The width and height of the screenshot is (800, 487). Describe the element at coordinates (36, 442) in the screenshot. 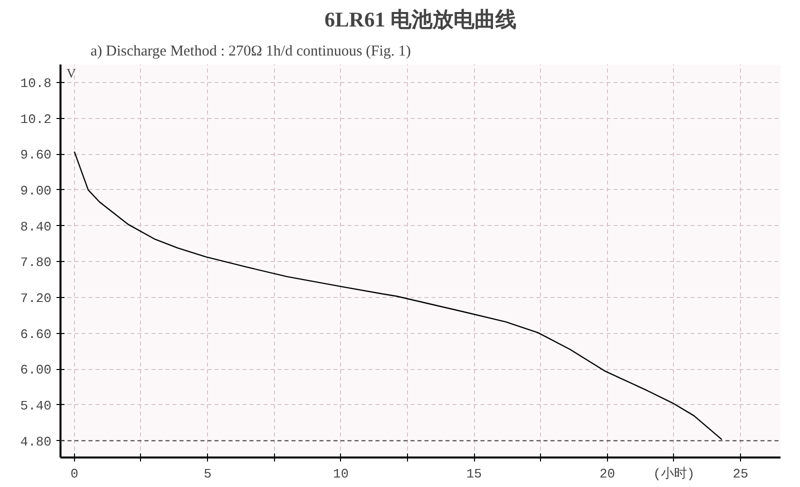

I see `y-tick-label: 4.80` at that location.